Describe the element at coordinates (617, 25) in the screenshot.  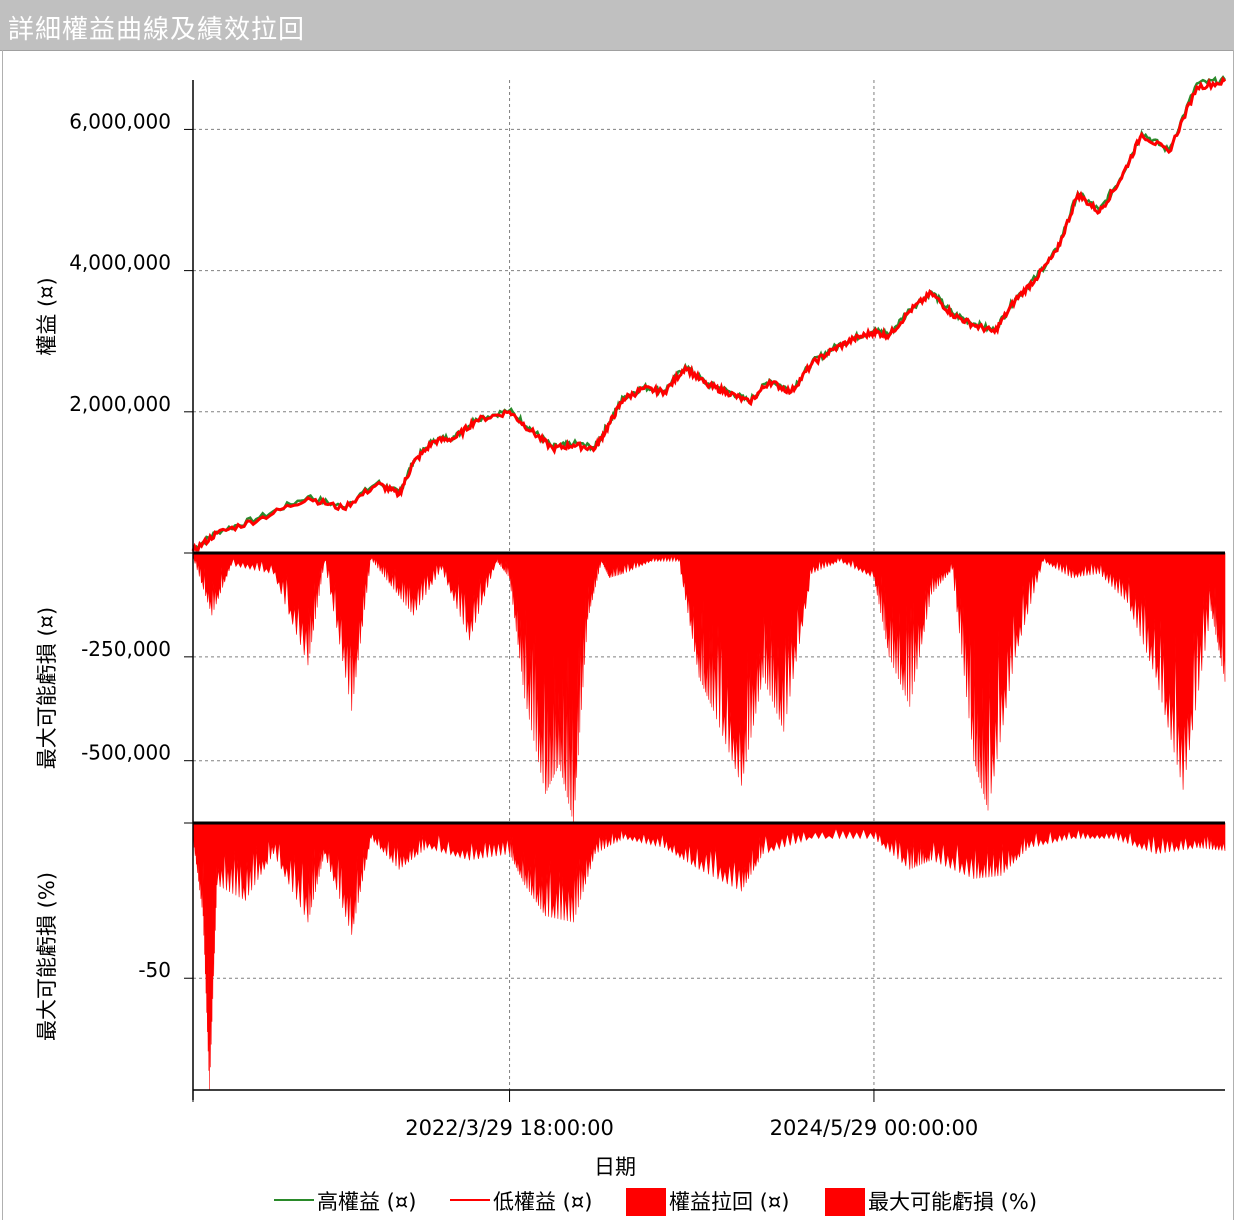
I see `window-title-bar: 詳細權益曲線及績效拉回` at that location.